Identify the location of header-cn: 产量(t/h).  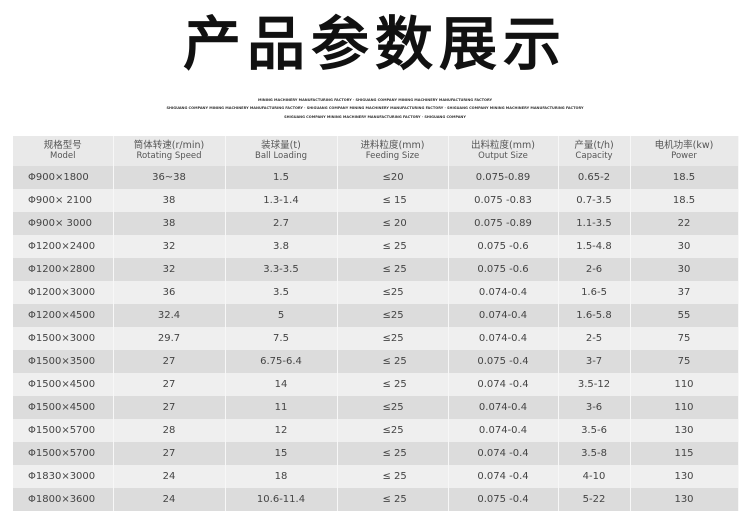
(594, 145).